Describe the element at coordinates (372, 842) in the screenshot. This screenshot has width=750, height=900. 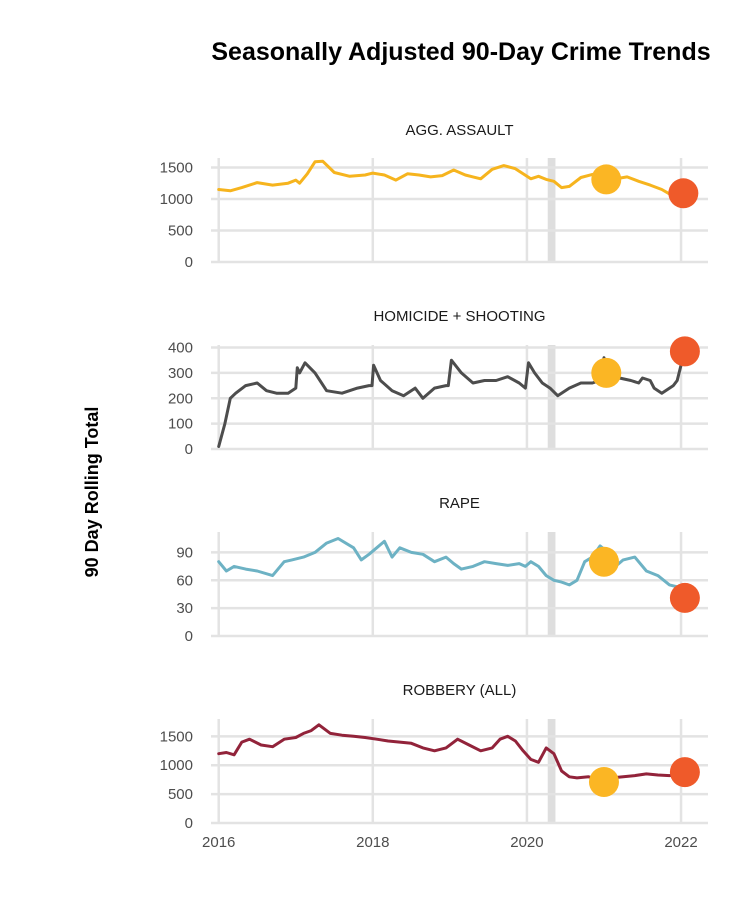
I see `x-tick-label: 2018` at that location.